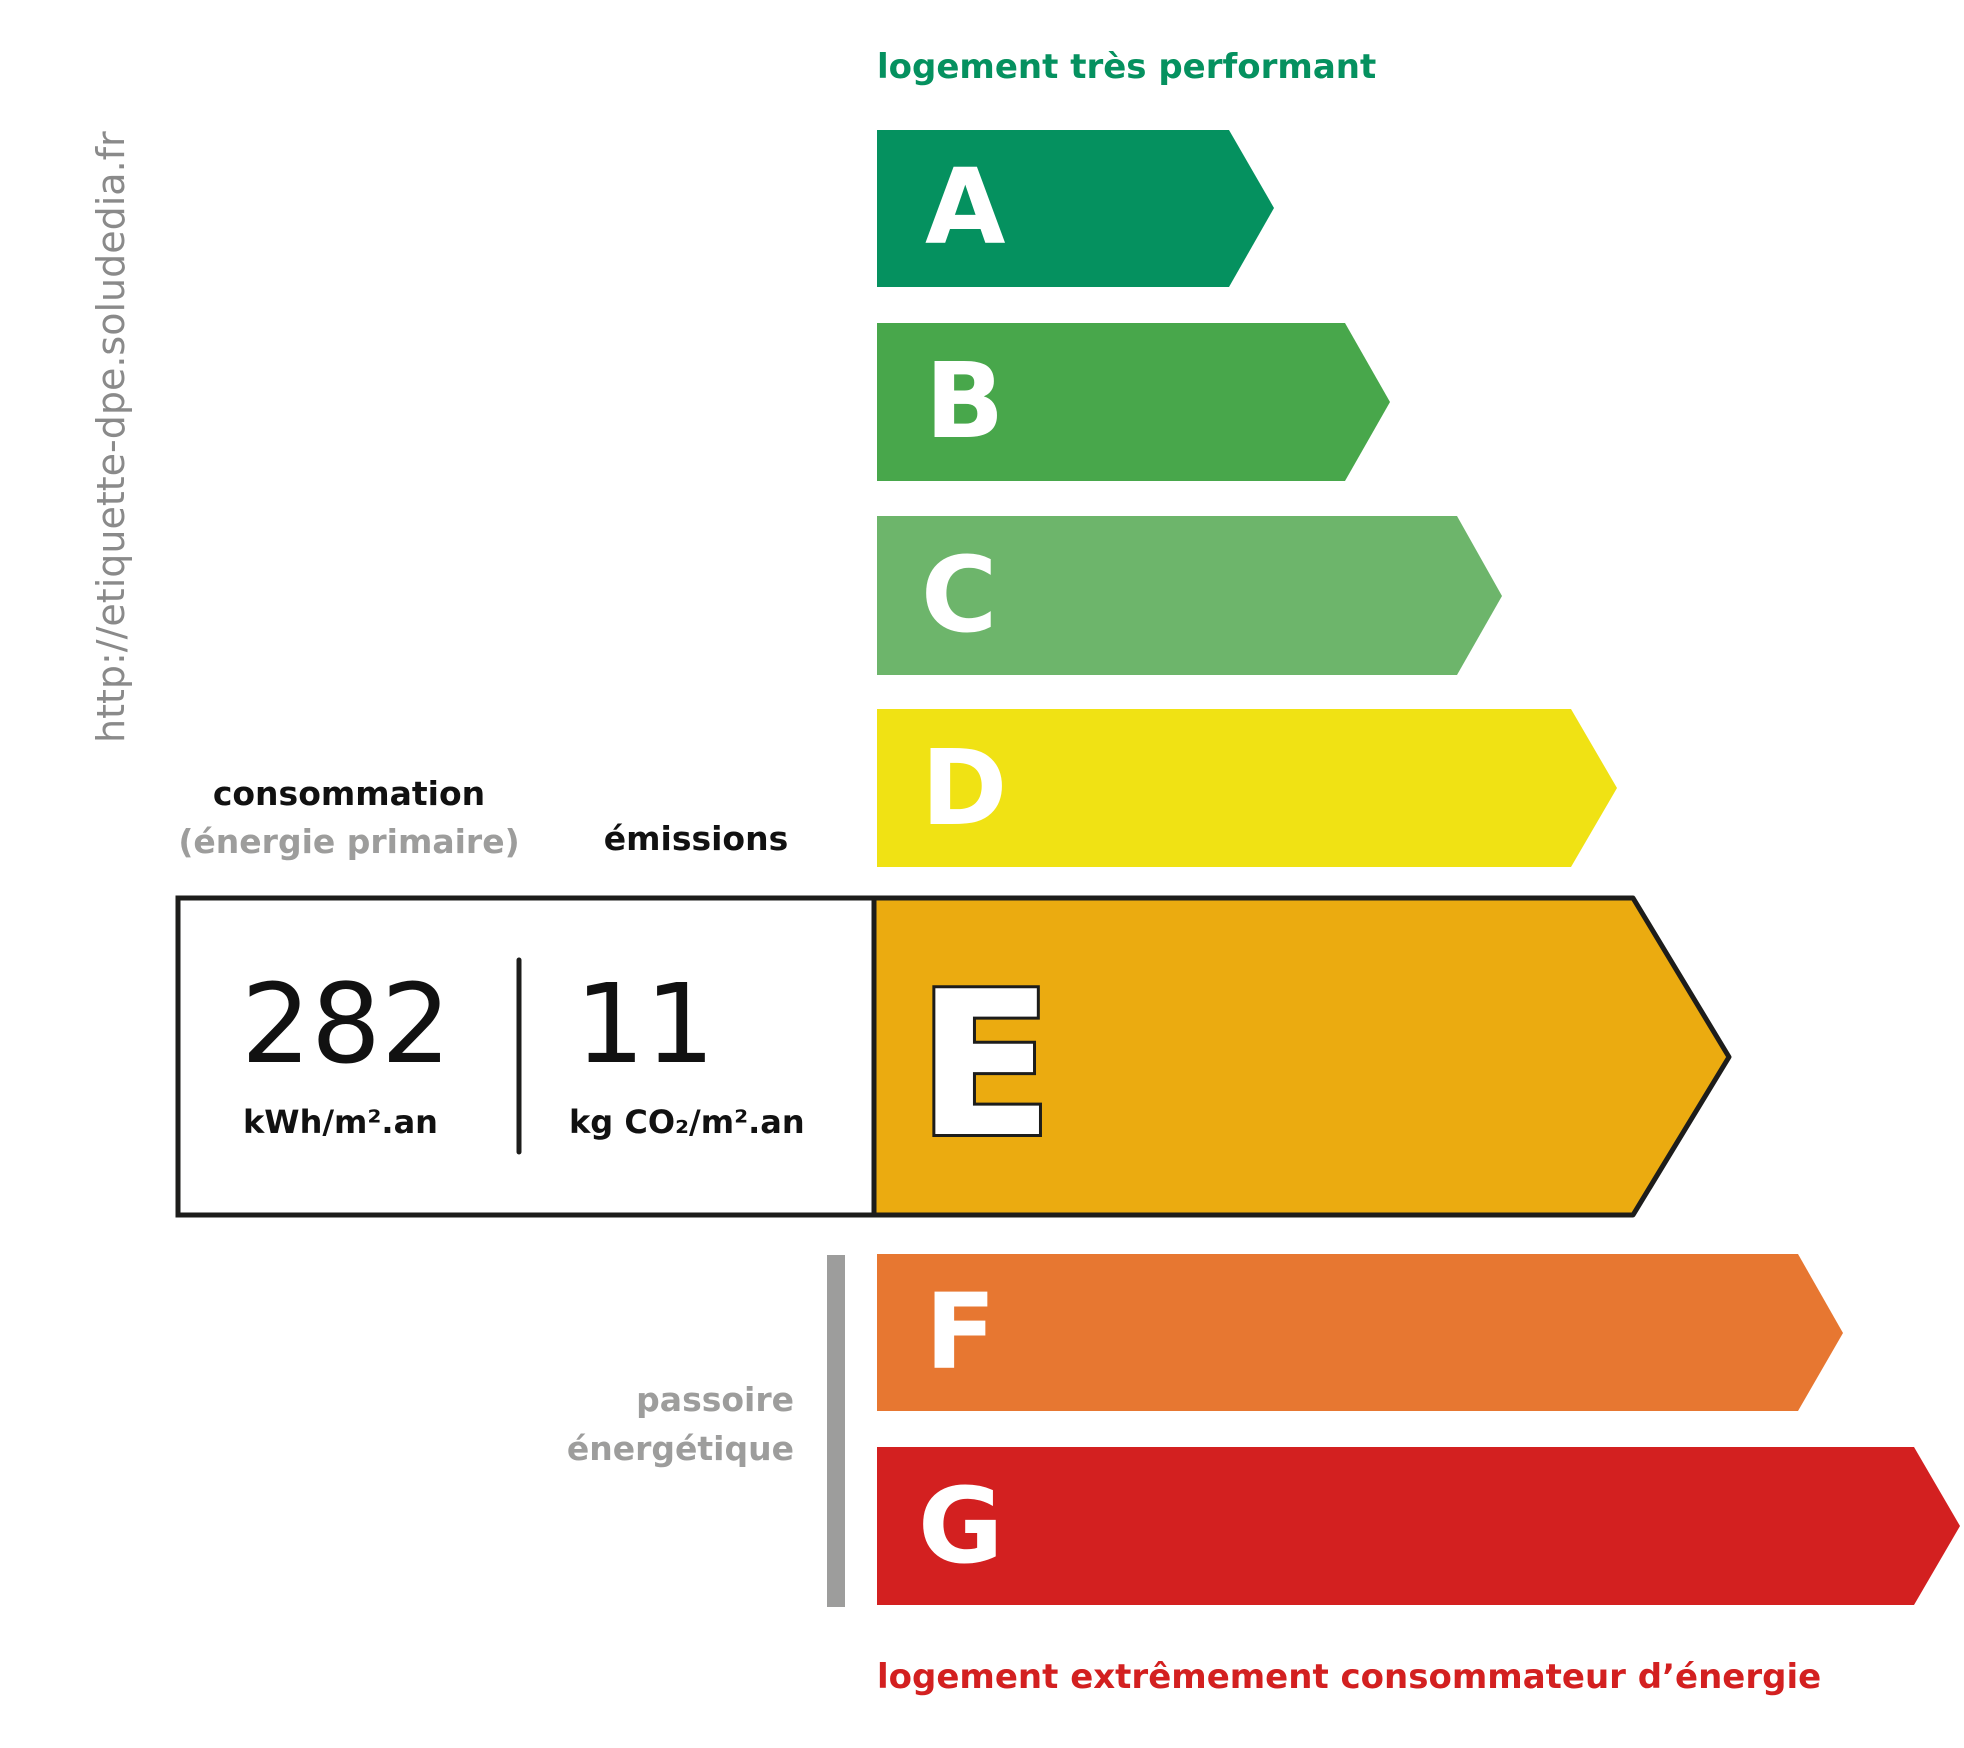  I want to click on emissions-value: 11, so click(645, 1024).